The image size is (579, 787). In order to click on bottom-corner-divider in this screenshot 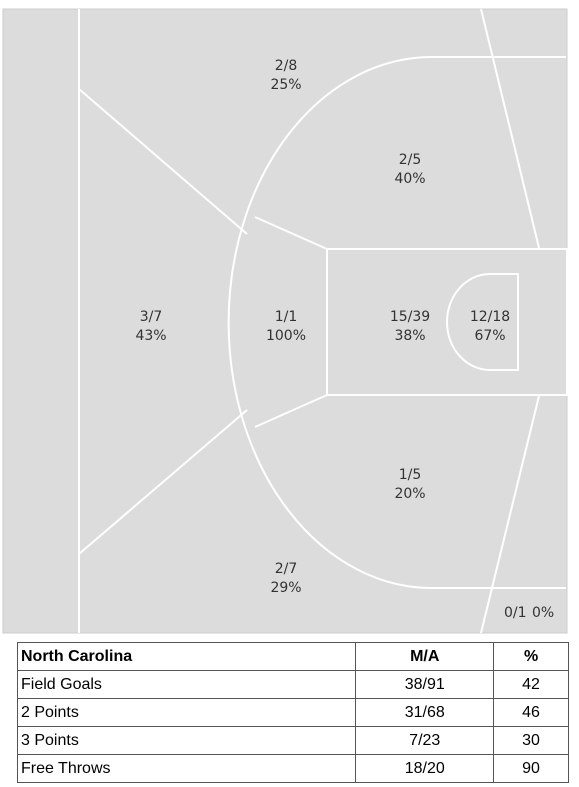, I will do `click(510, 514)`.